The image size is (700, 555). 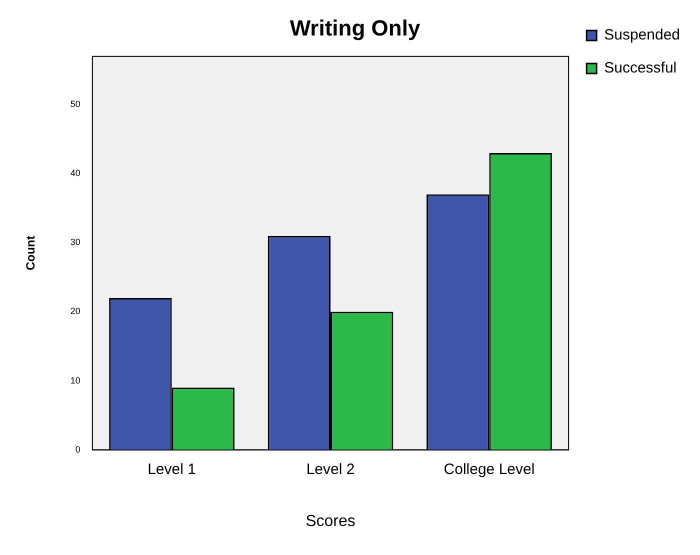 I want to click on y-axis-title: Count, so click(x=31, y=253).